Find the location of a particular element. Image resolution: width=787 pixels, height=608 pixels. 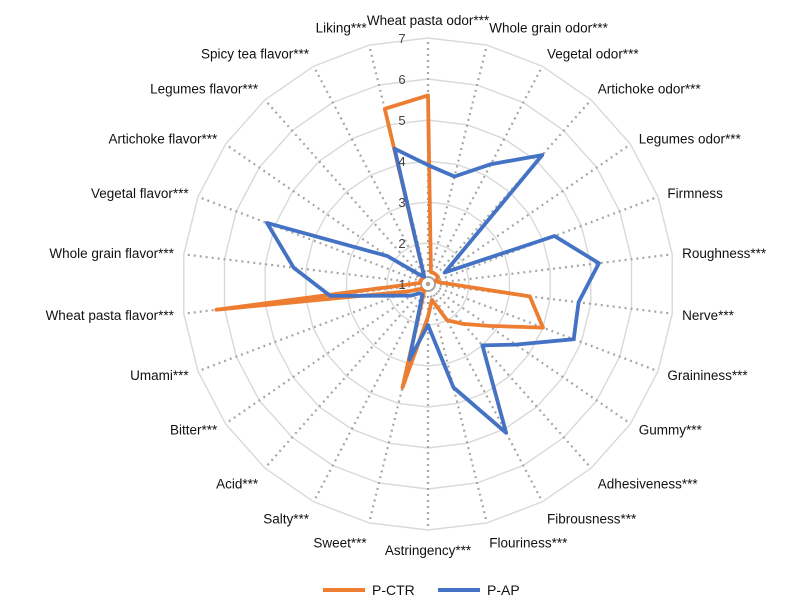

category-label: Wheat pasta odor*** is located at coordinates (428, 20).